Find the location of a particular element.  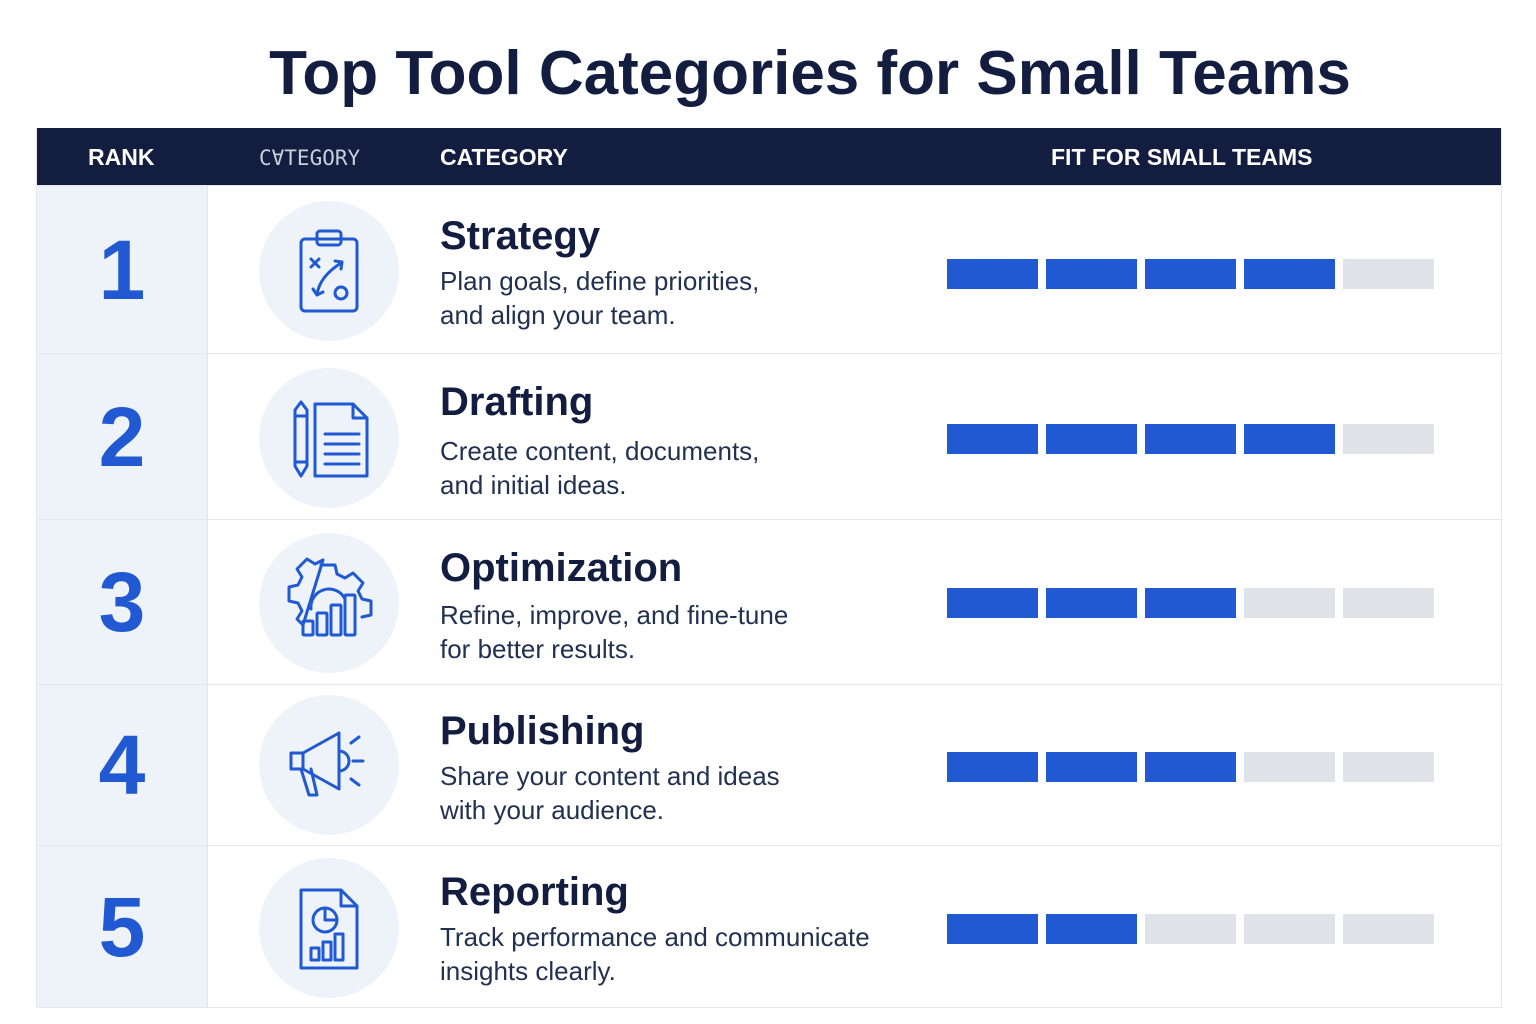

rank-cell: 1 is located at coordinates (122, 269).